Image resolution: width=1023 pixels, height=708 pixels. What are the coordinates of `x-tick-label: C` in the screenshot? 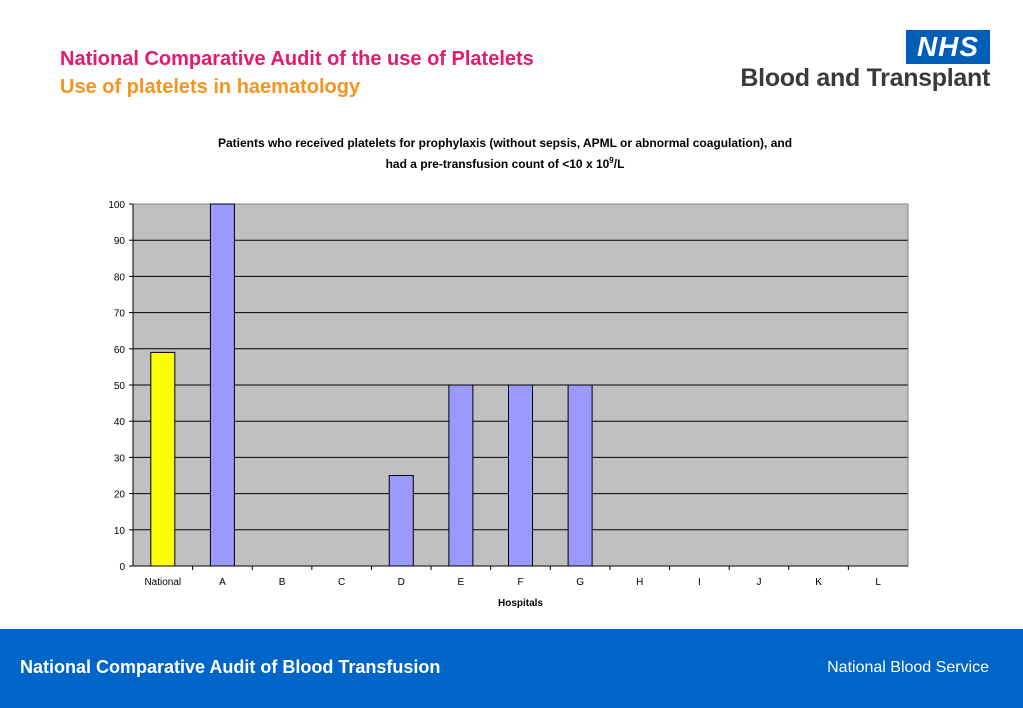 It's located at (341, 582).